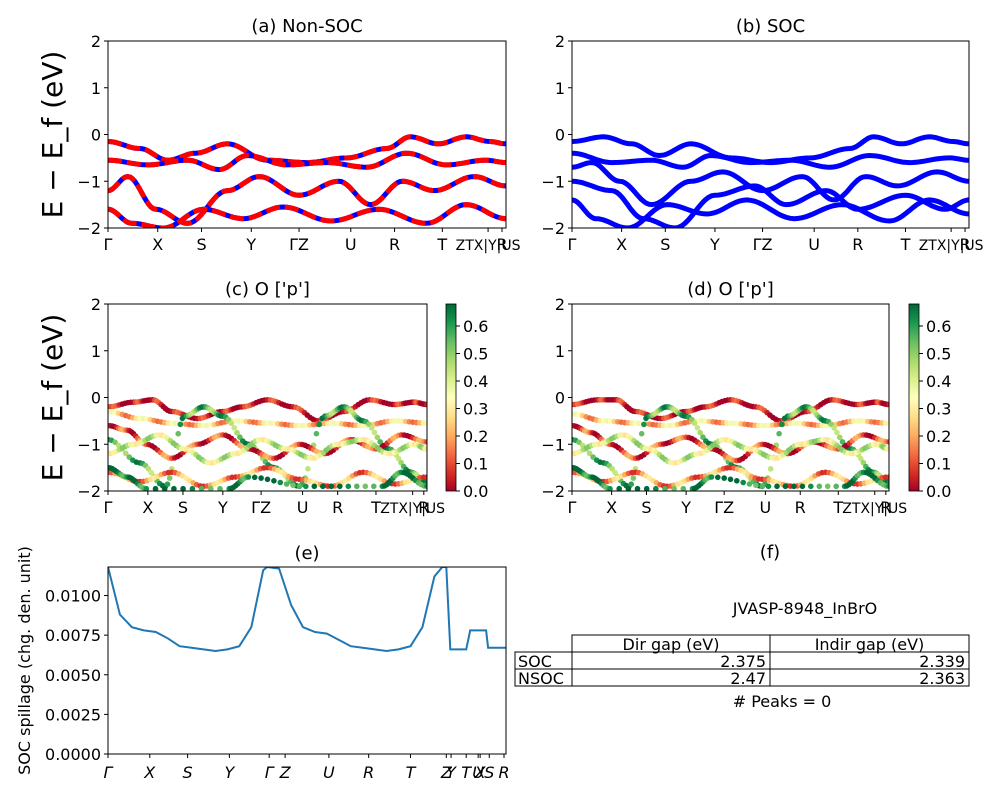 This screenshot has height=800, width=1000. What do you see at coordinates (671, 644) in the screenshot?
I see `table-header-label: Dir gap (eV)` at bounding box center [671, 644].